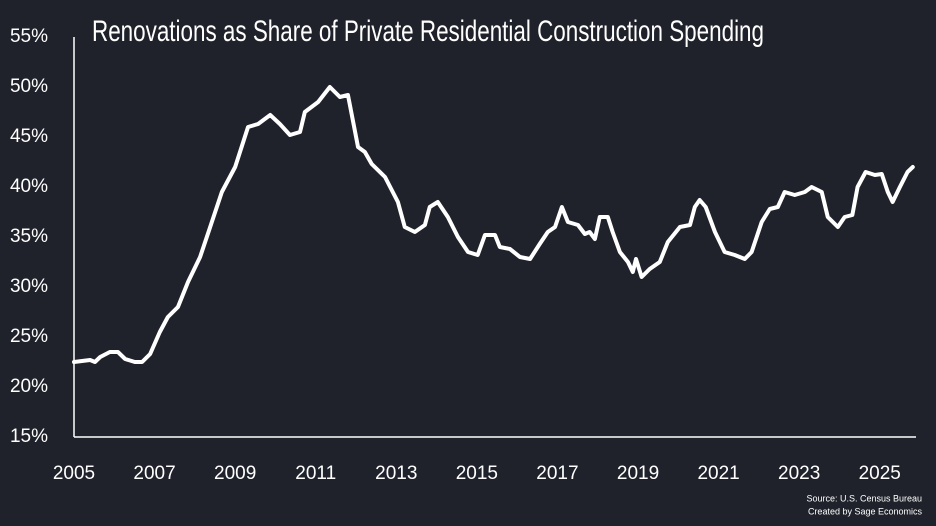  What do you see at coordinates (477, 473) in the screenshot?
I see `x-tick-label: 2015` at bounding box center [477, 473].